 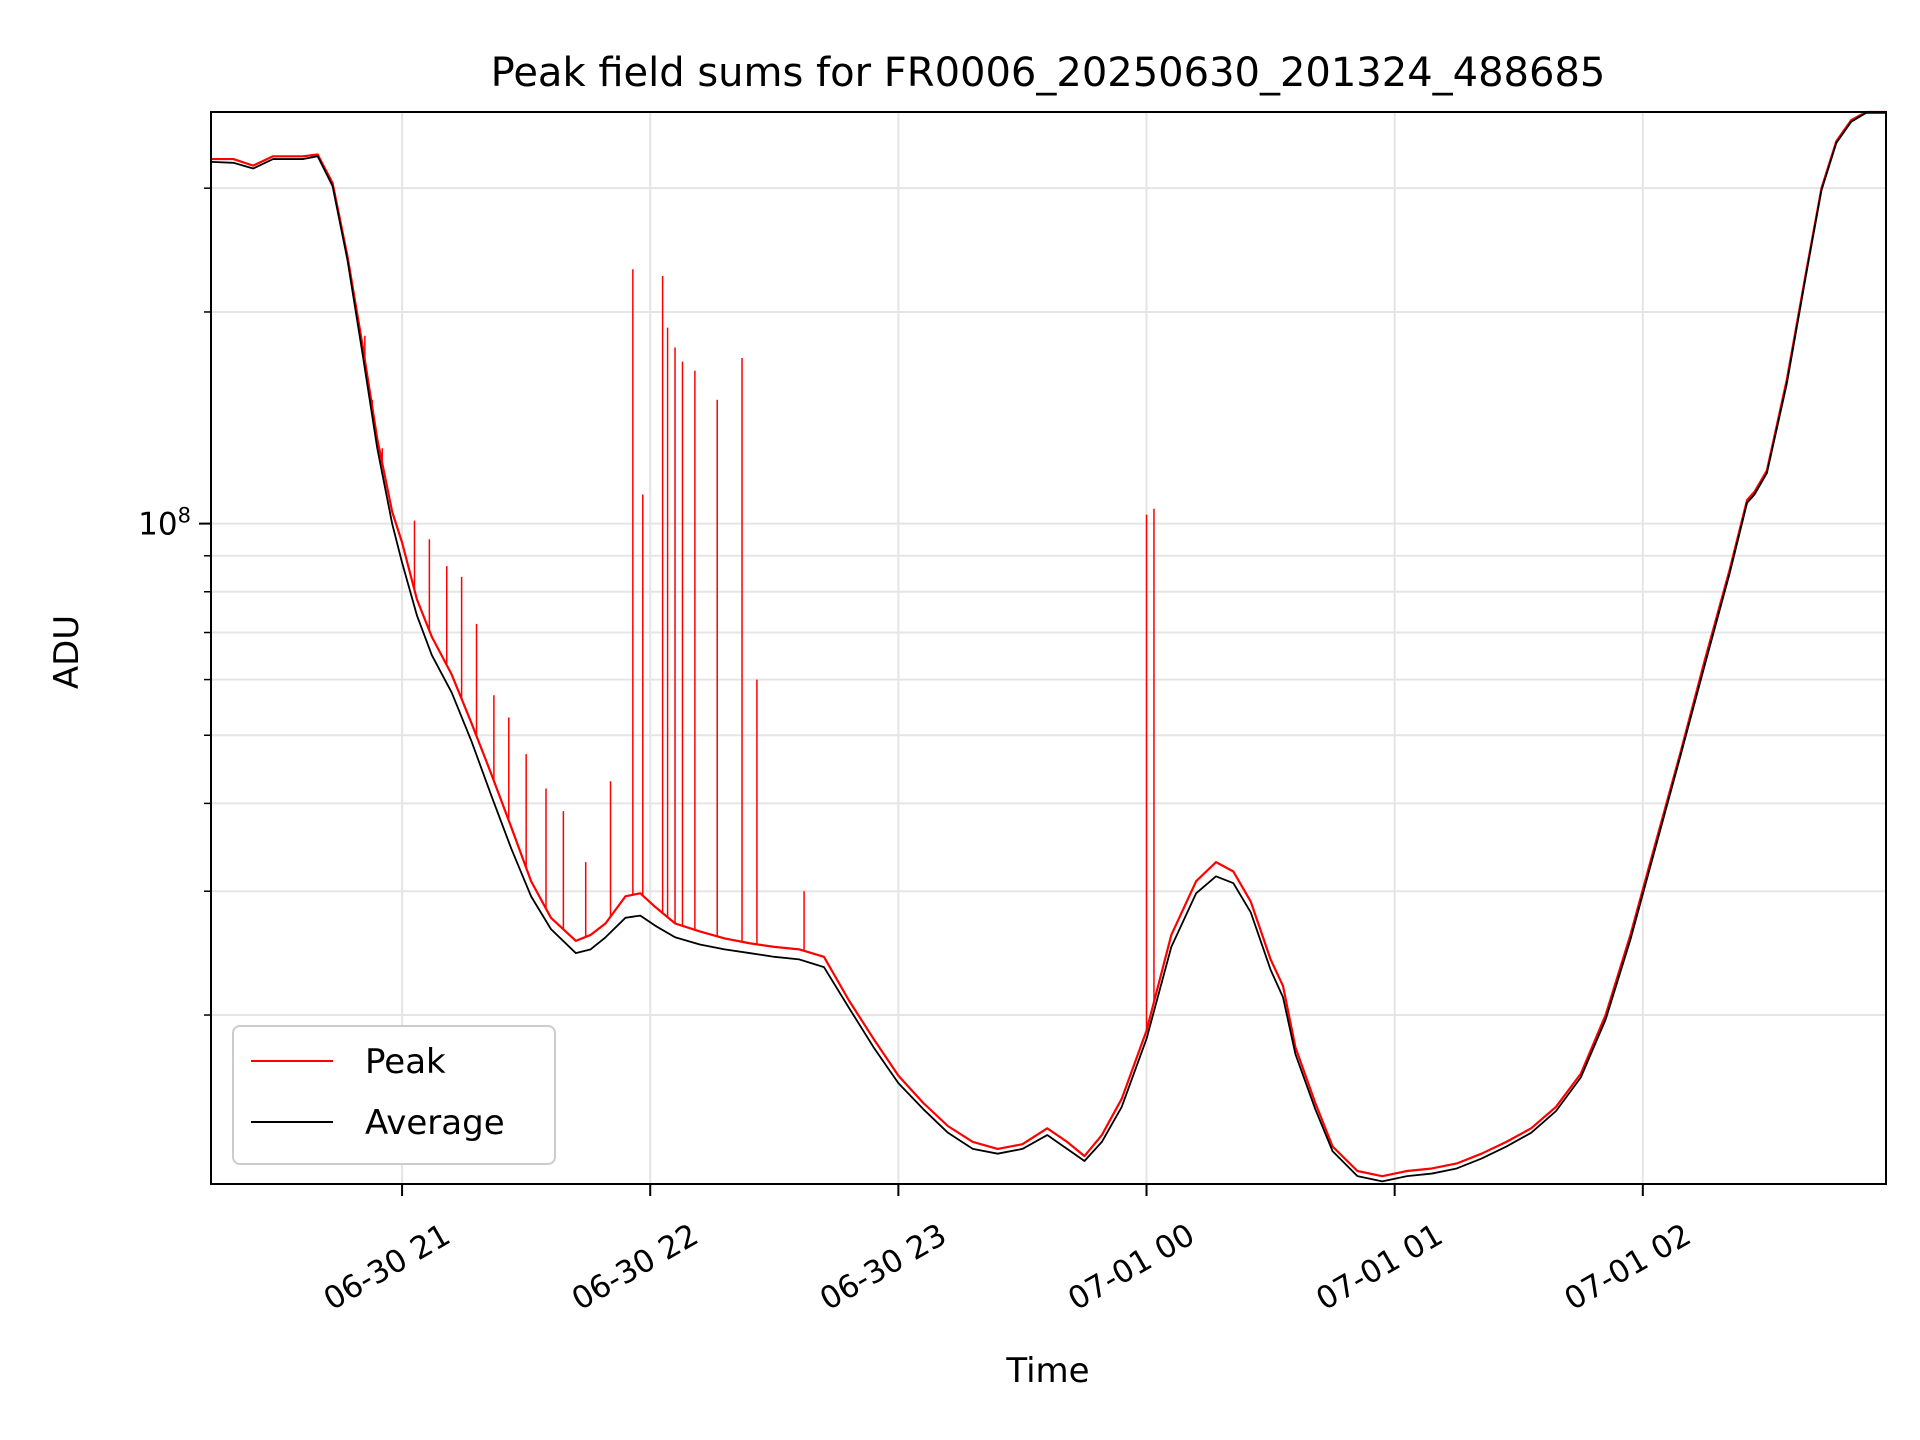 What do you see at coordinates (164, 523) in the screenshot?
I see `y-tick-label-0: 108` at bounding box center [164, 523].